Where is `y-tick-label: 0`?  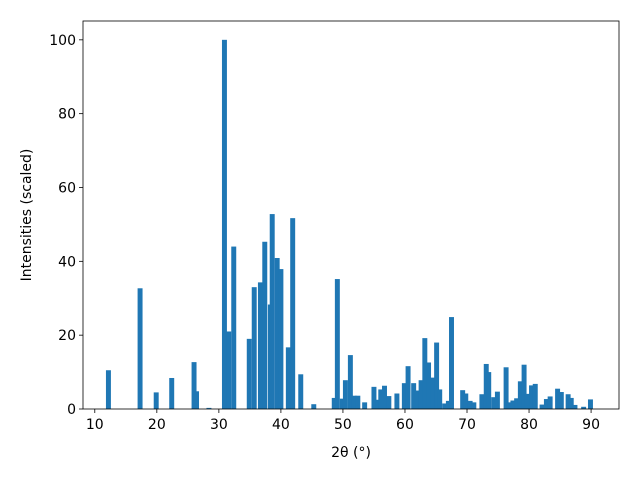
y-tick-label: 0 is located at coordinates (71, 410).